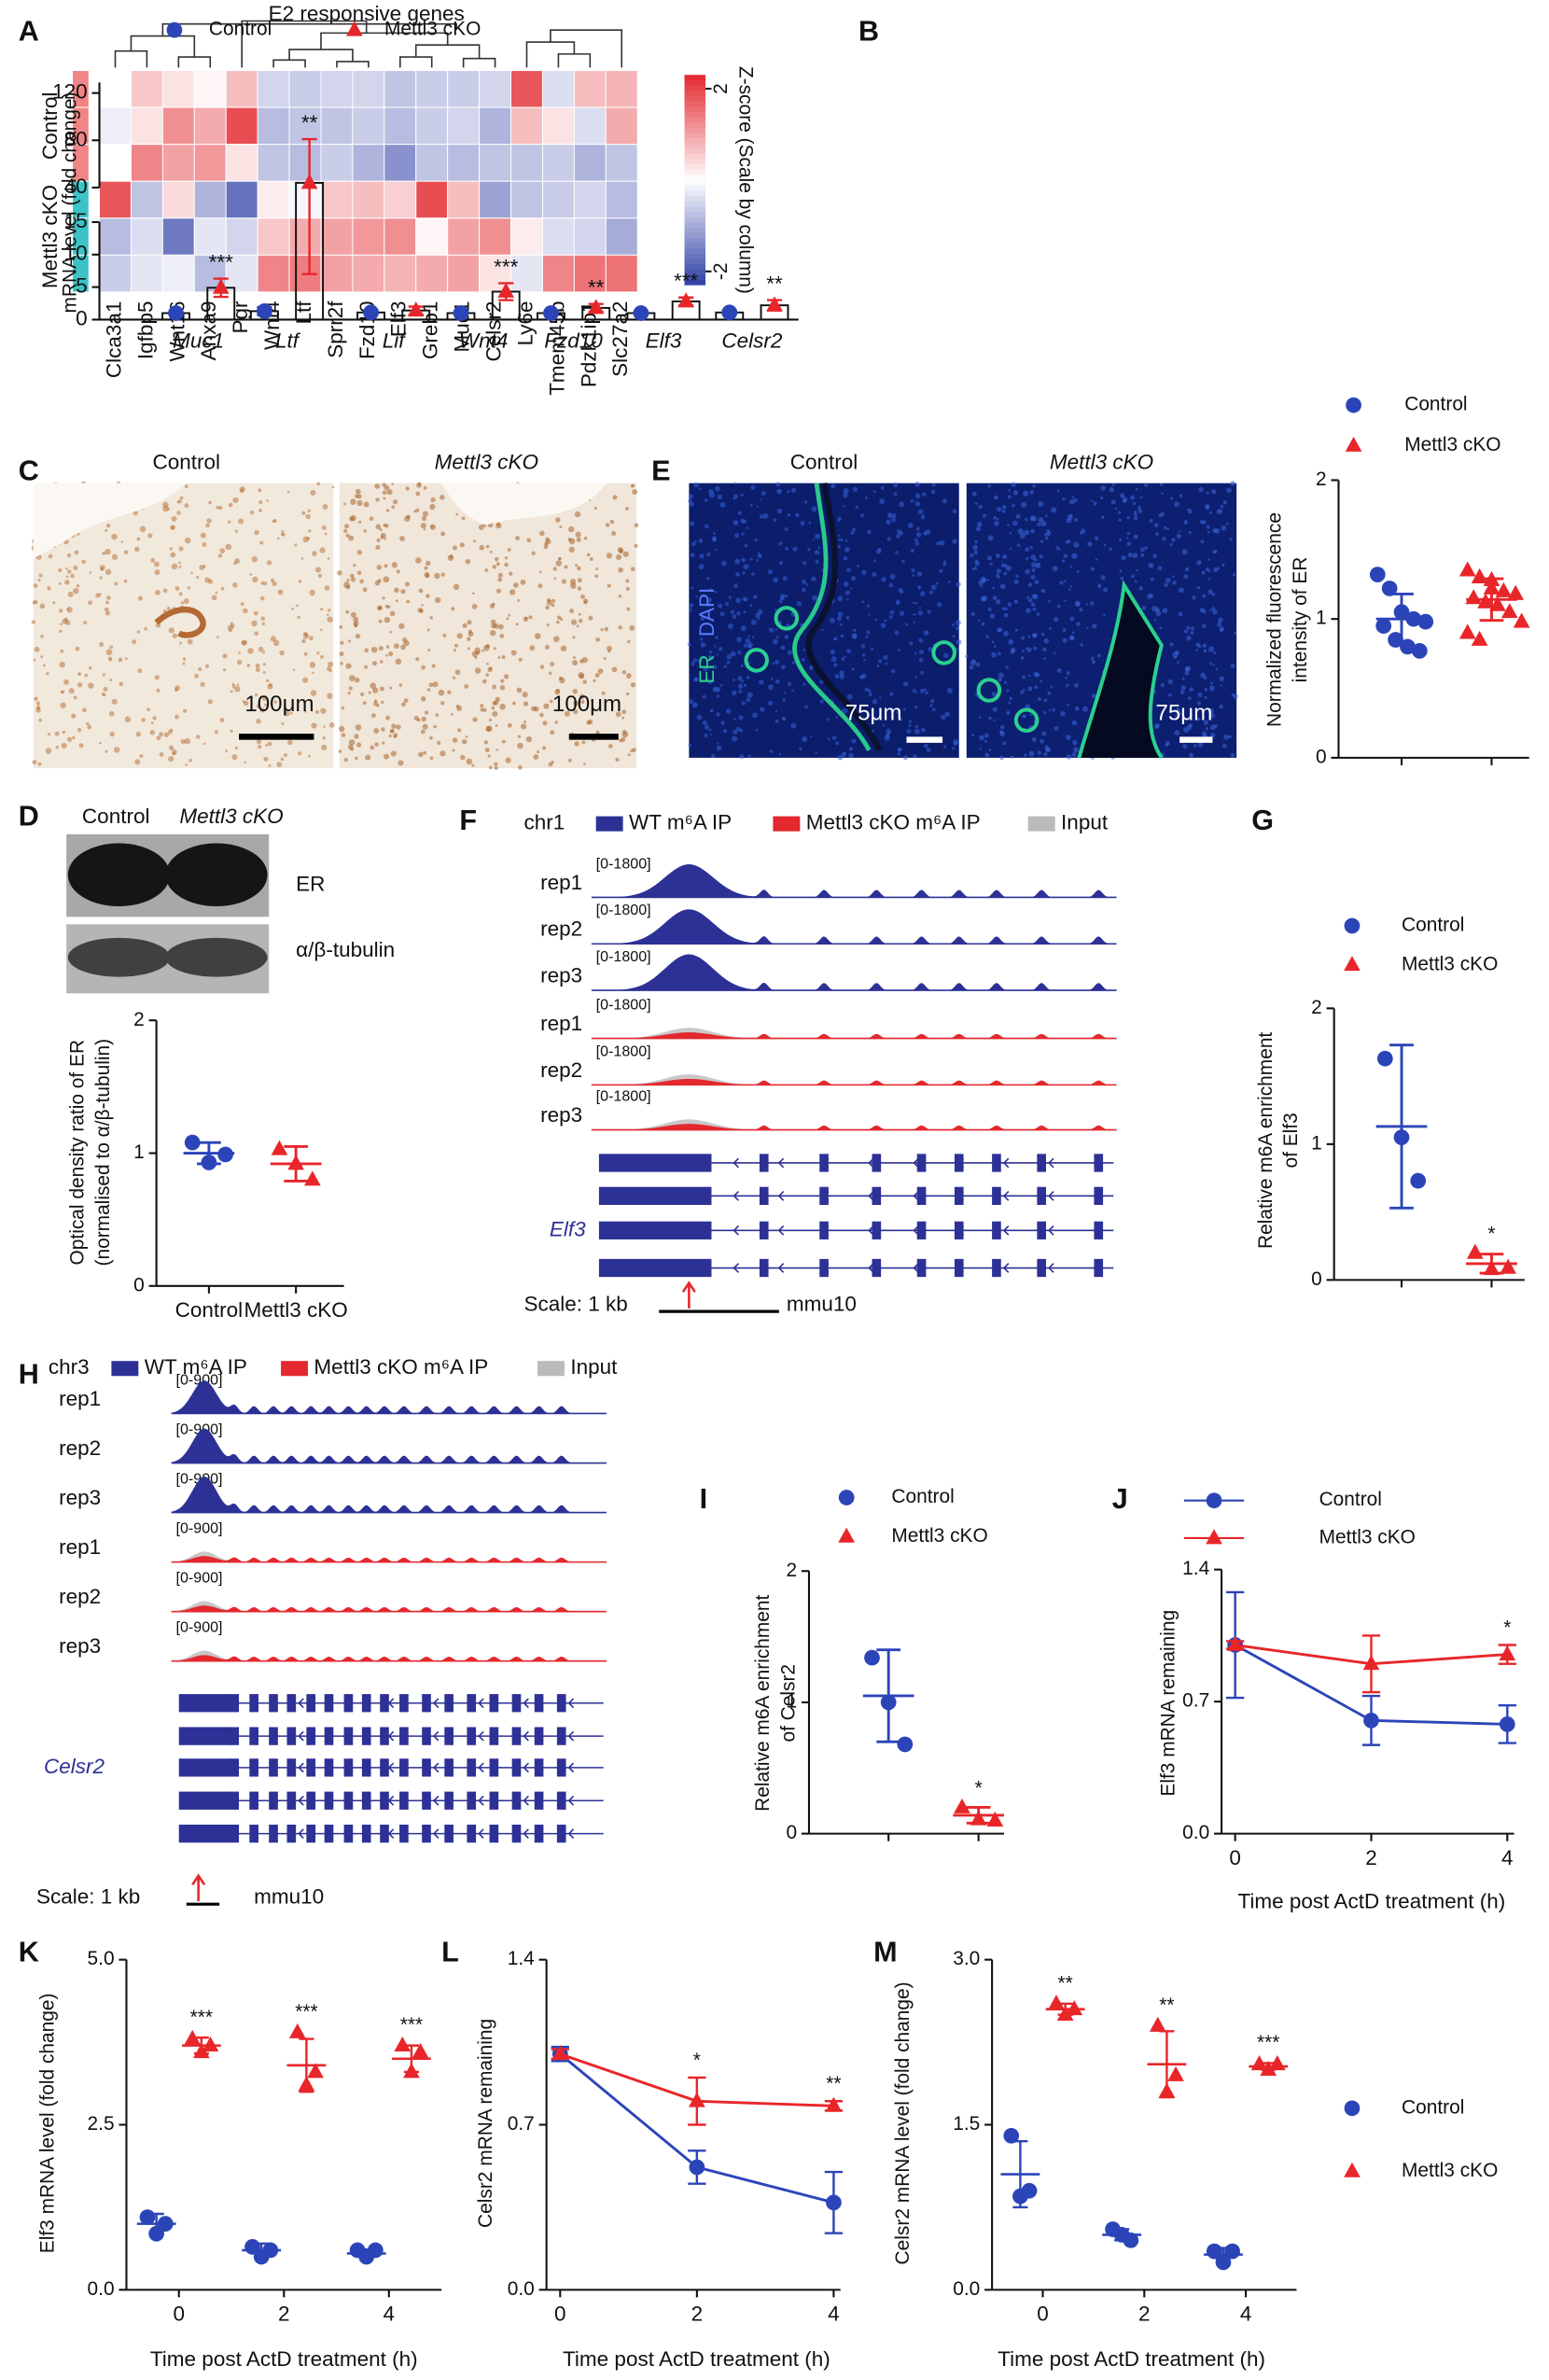 This screenshot has height=2380, width=1549. What do you see at coordinates (468, 820) in the screenshot?
I see `panel-letter: F` at bounding box center [468, 820].